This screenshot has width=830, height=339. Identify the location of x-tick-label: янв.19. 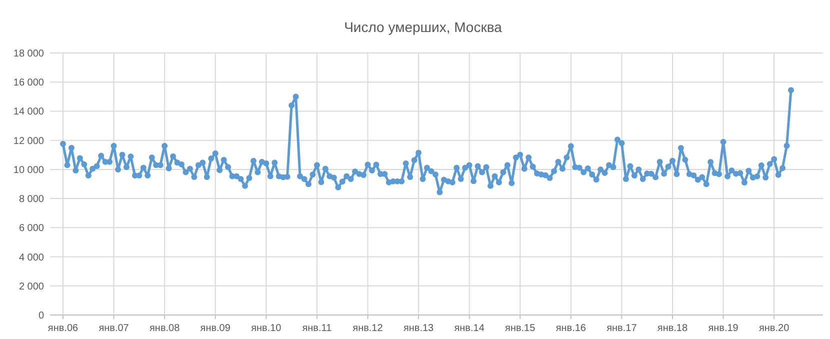
(723, 328).